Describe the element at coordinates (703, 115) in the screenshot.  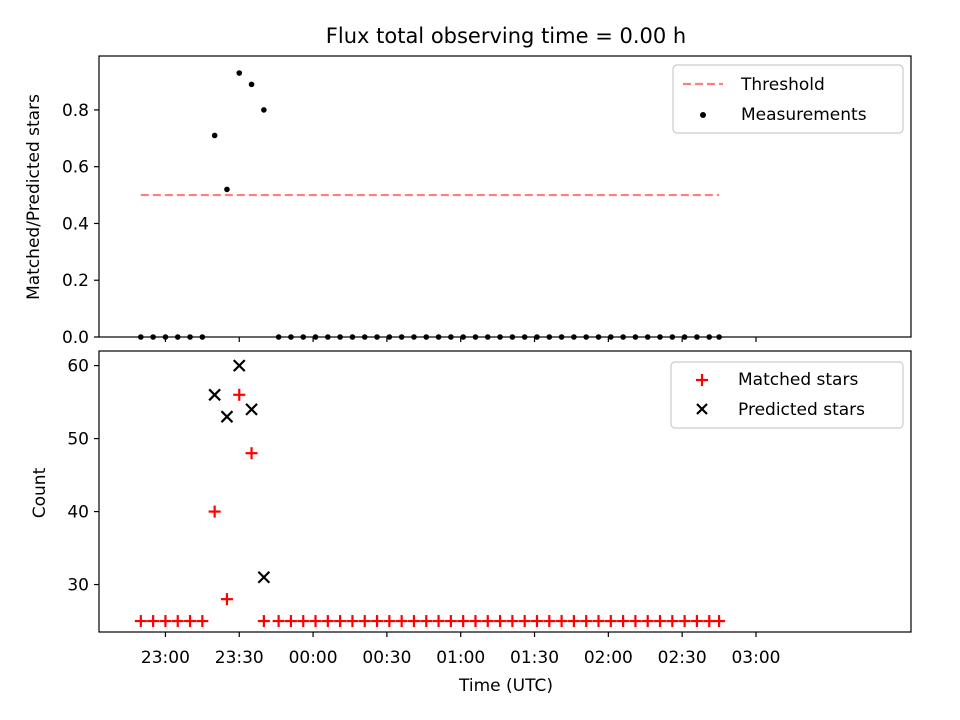
I see `legend-measurements-swatch` at that location.